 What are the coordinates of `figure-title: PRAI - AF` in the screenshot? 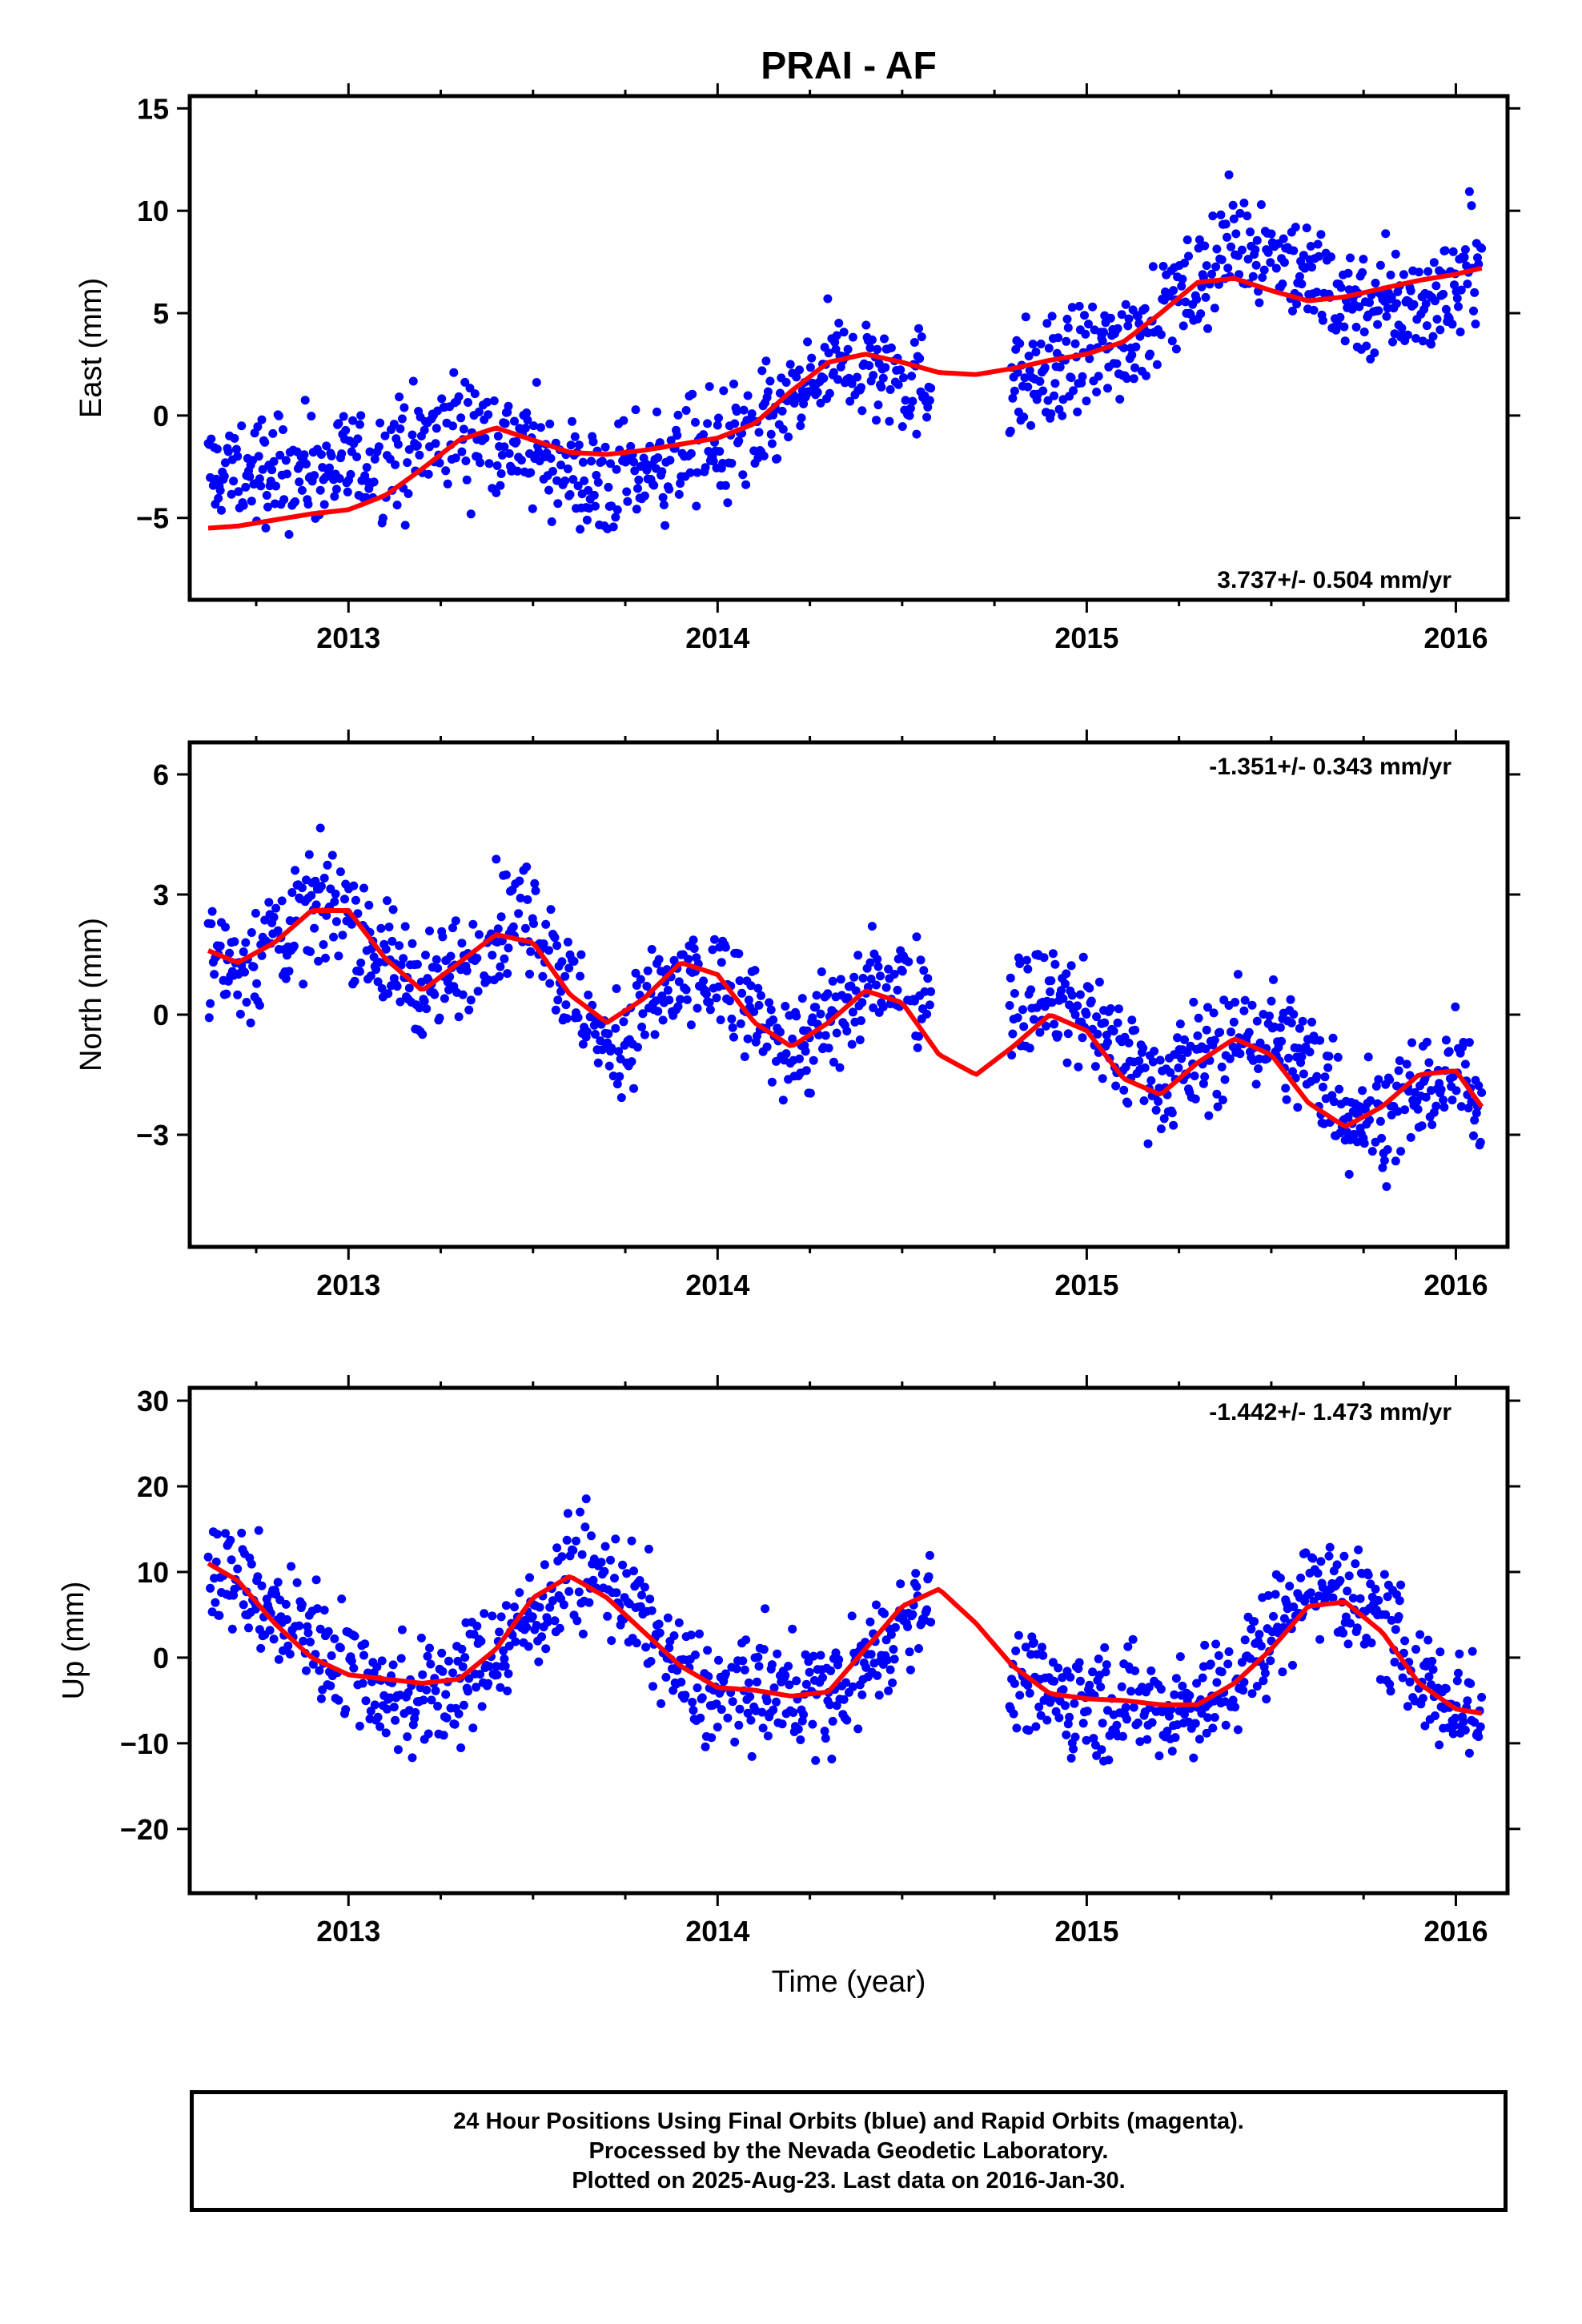 It's located at (849, 66).